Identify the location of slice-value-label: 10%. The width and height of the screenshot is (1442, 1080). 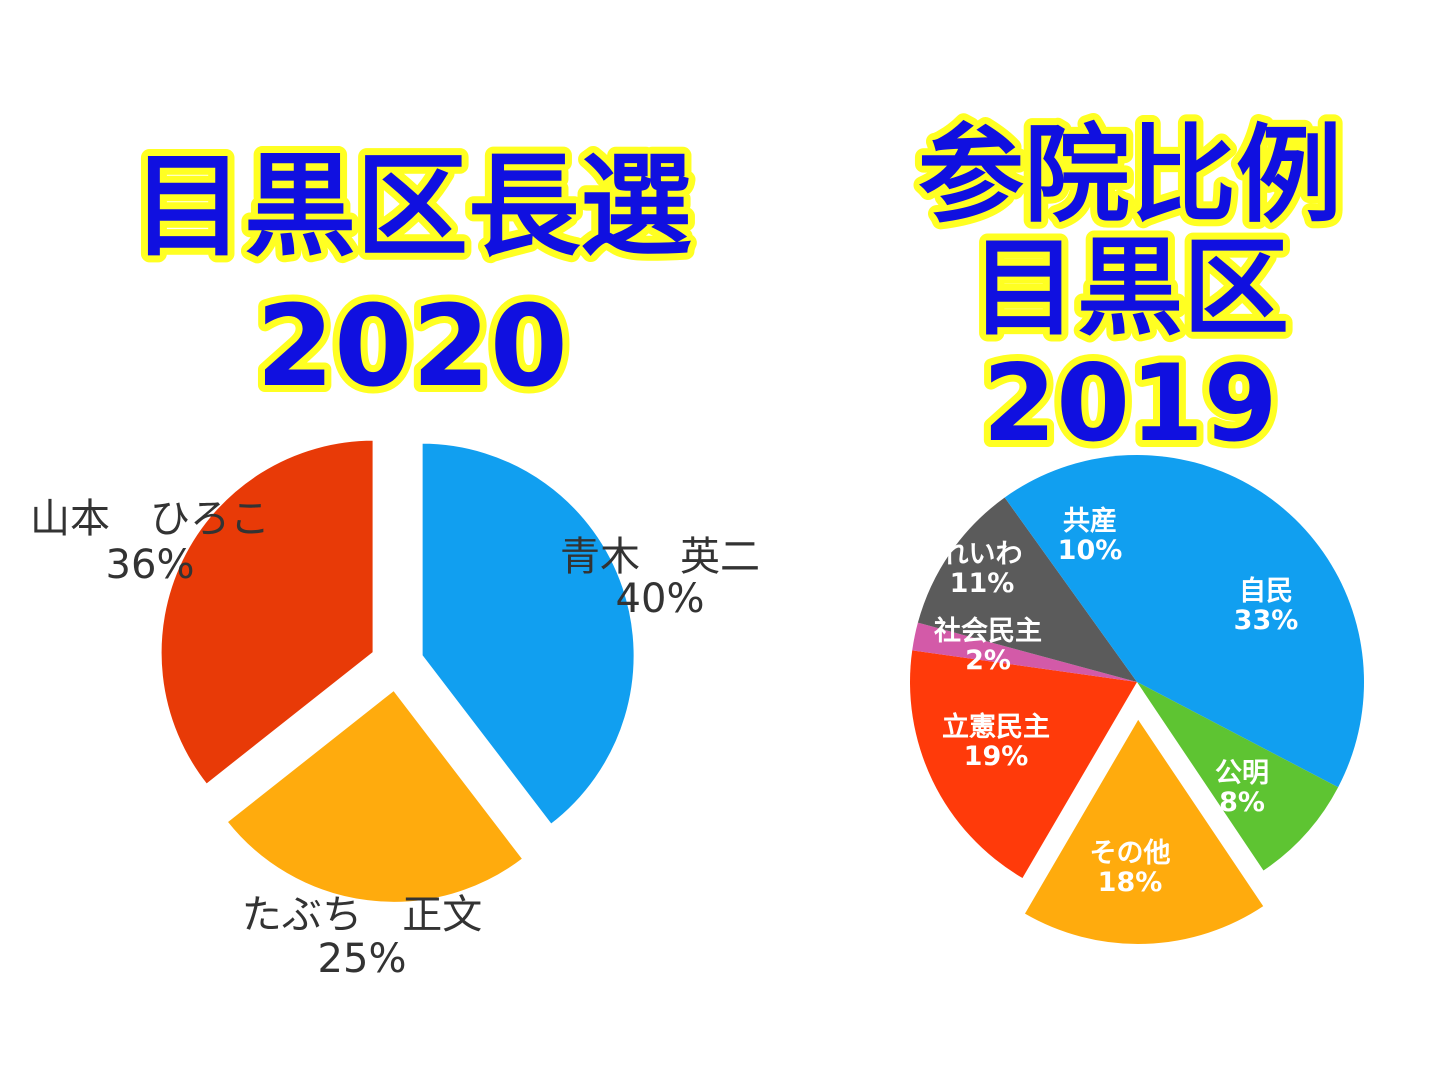
(1090, 550).